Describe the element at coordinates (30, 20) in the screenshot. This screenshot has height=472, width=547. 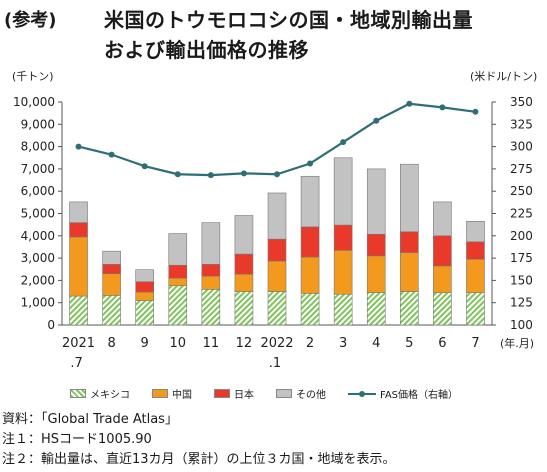
I see `title-tag: (参考)` at that location.